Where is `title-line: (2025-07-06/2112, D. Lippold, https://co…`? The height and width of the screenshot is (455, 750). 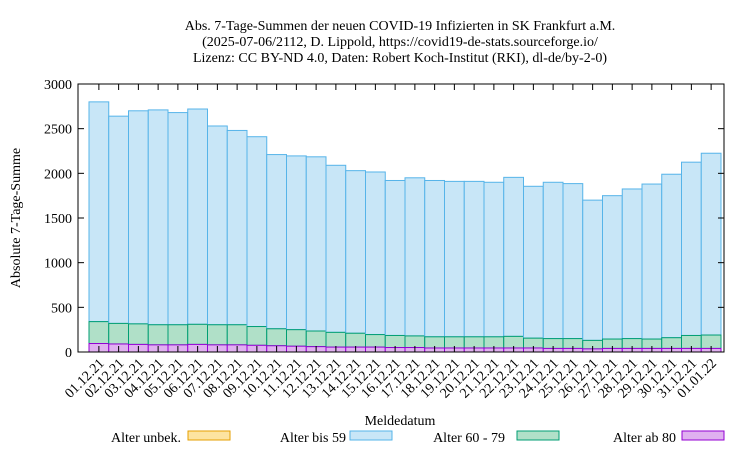
title-line: (2025-07-06/2112, D. Lippold, https://co… is located at coordinates (400, 42).